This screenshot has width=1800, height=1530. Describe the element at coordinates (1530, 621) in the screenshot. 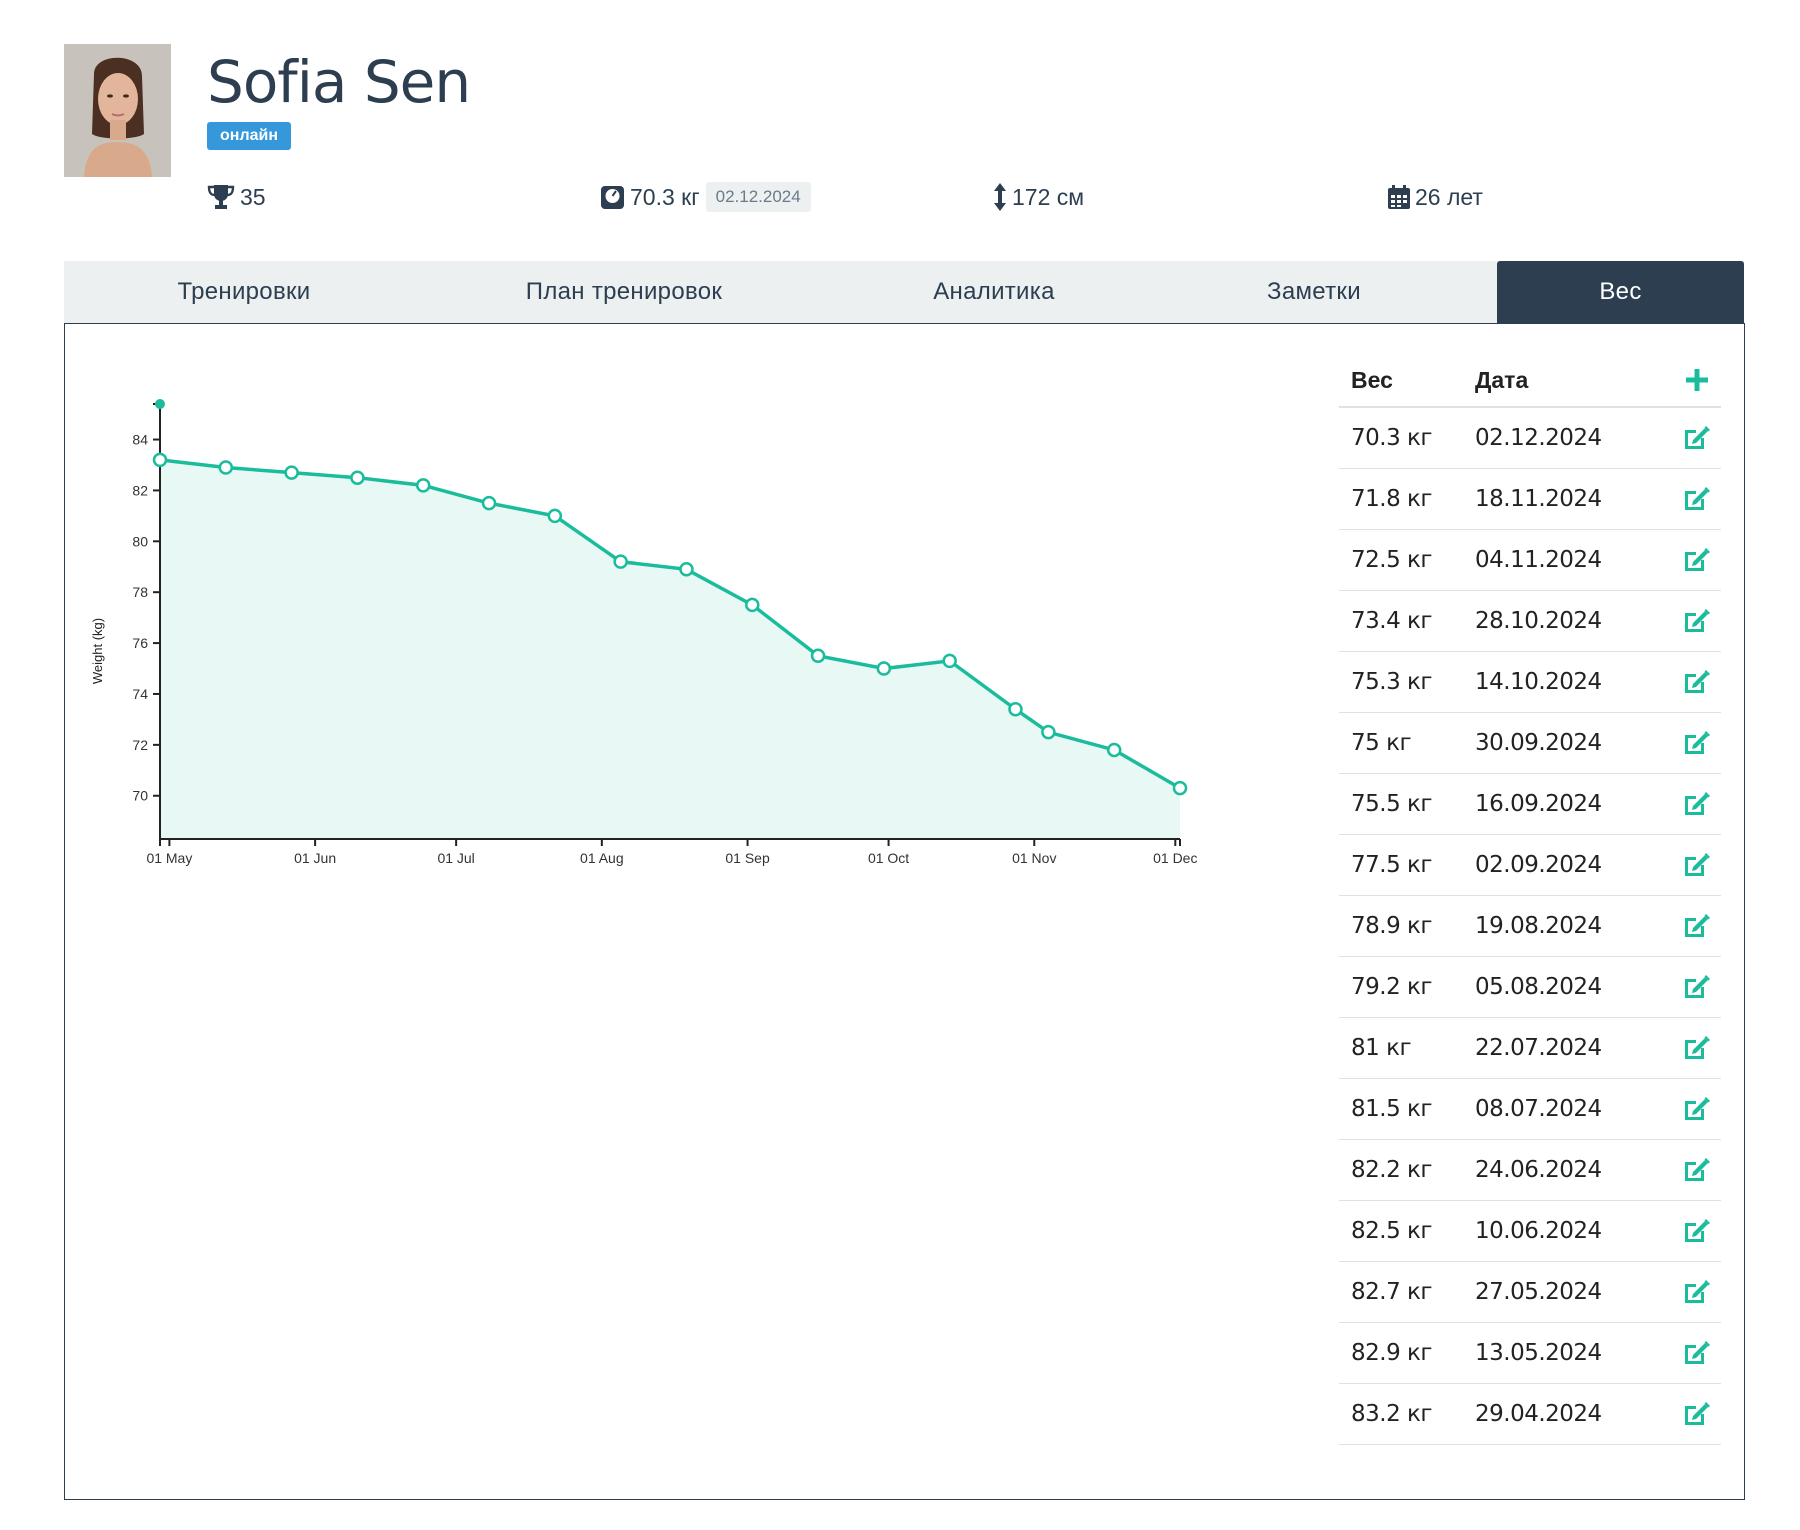

I see `table-row: 73.4 кг 28.10.2024` at that location.